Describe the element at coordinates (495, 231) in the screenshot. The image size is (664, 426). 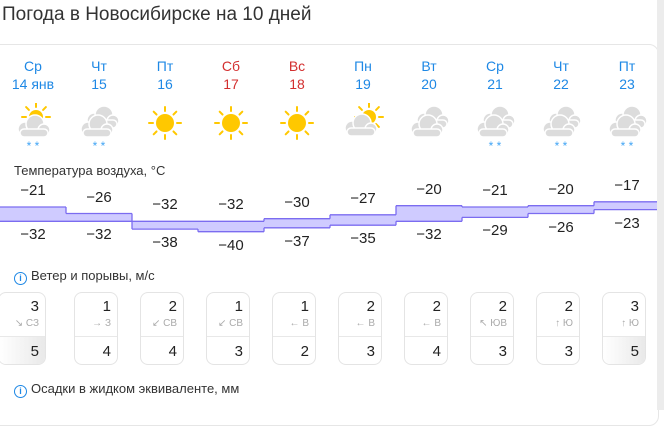
I see `temp-low: −29` at that location.